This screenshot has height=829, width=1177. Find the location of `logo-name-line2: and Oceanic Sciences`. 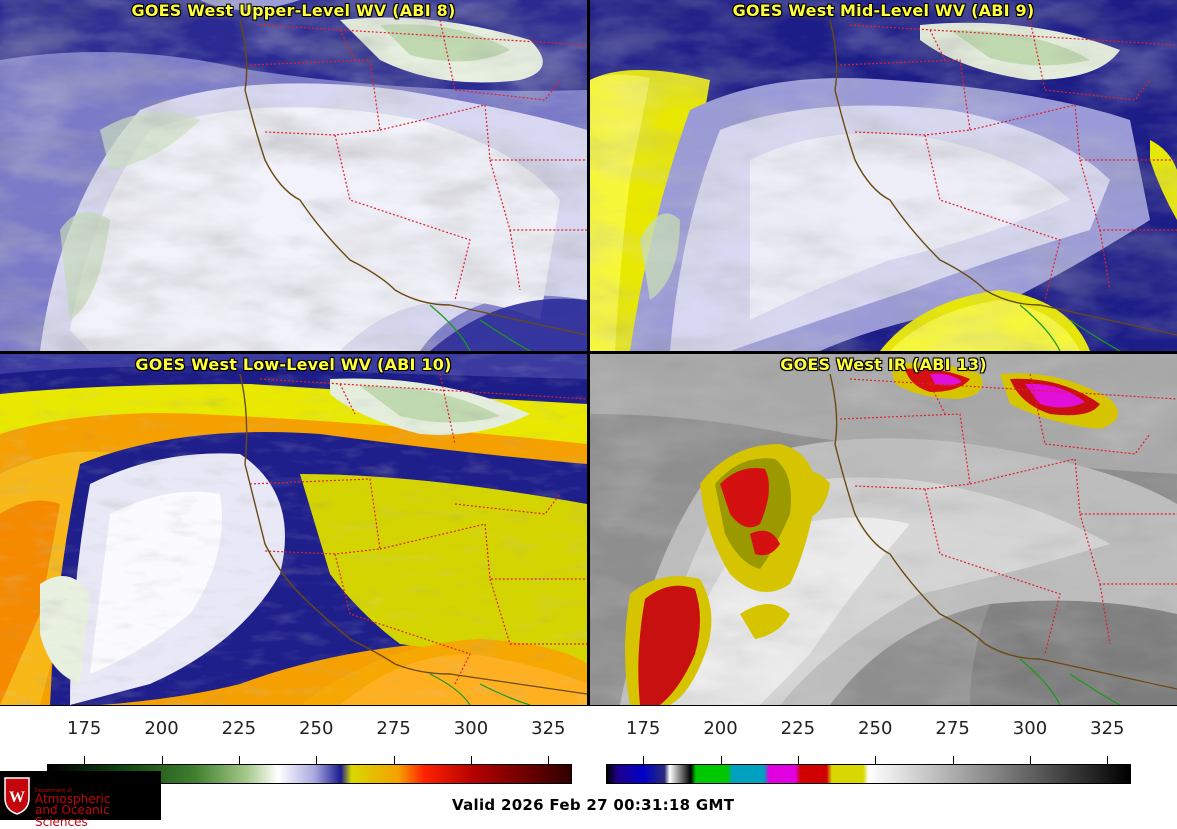

logo-name-line2: and Oceanic Sciences is located at coordinates (72, 816).